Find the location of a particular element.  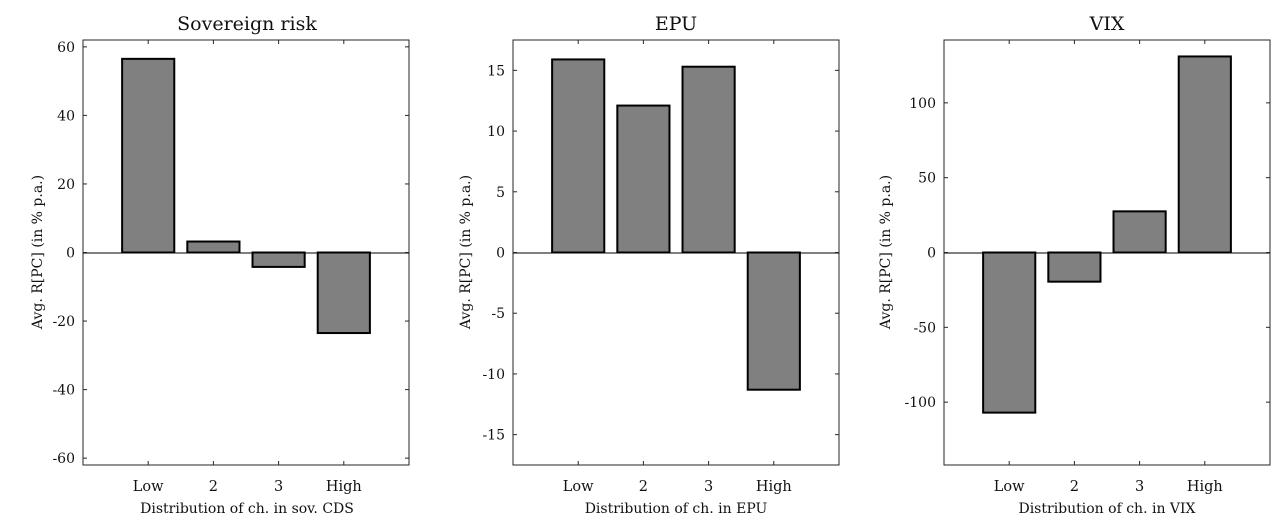

y-tick-label: 15 is located at coordinates (496, 71).